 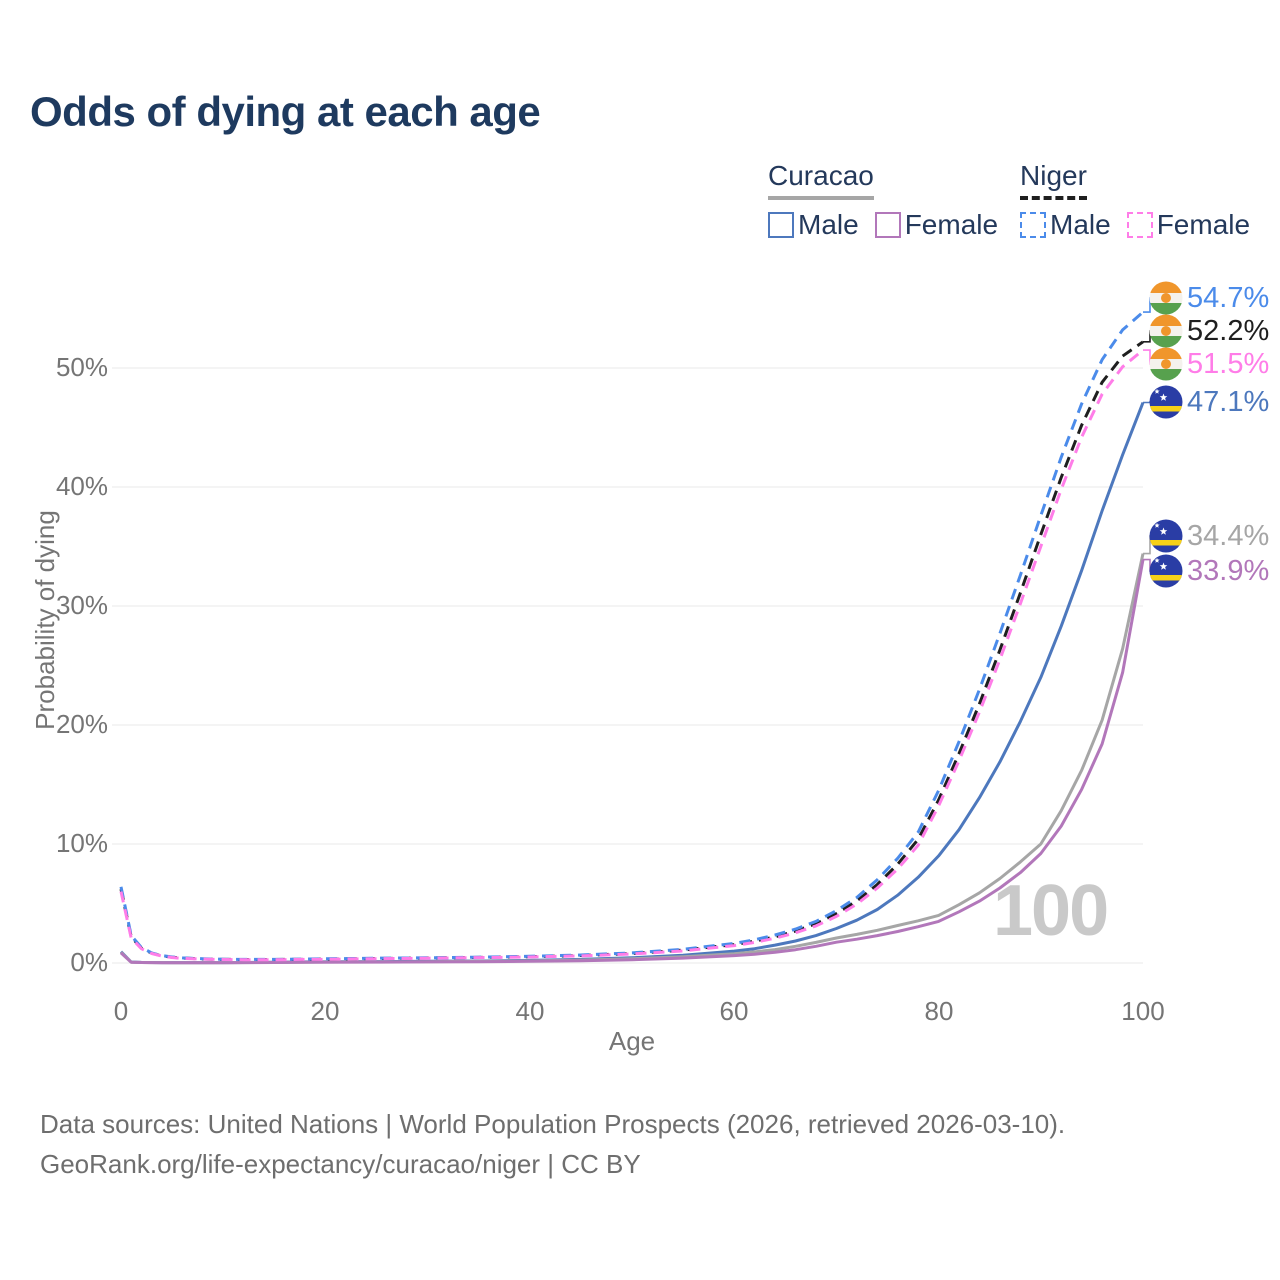 What do you see at coordinates (1051, 911) in the screenshot?
I see `watermark-age-100: 100` at bounding box center [1051, 911].